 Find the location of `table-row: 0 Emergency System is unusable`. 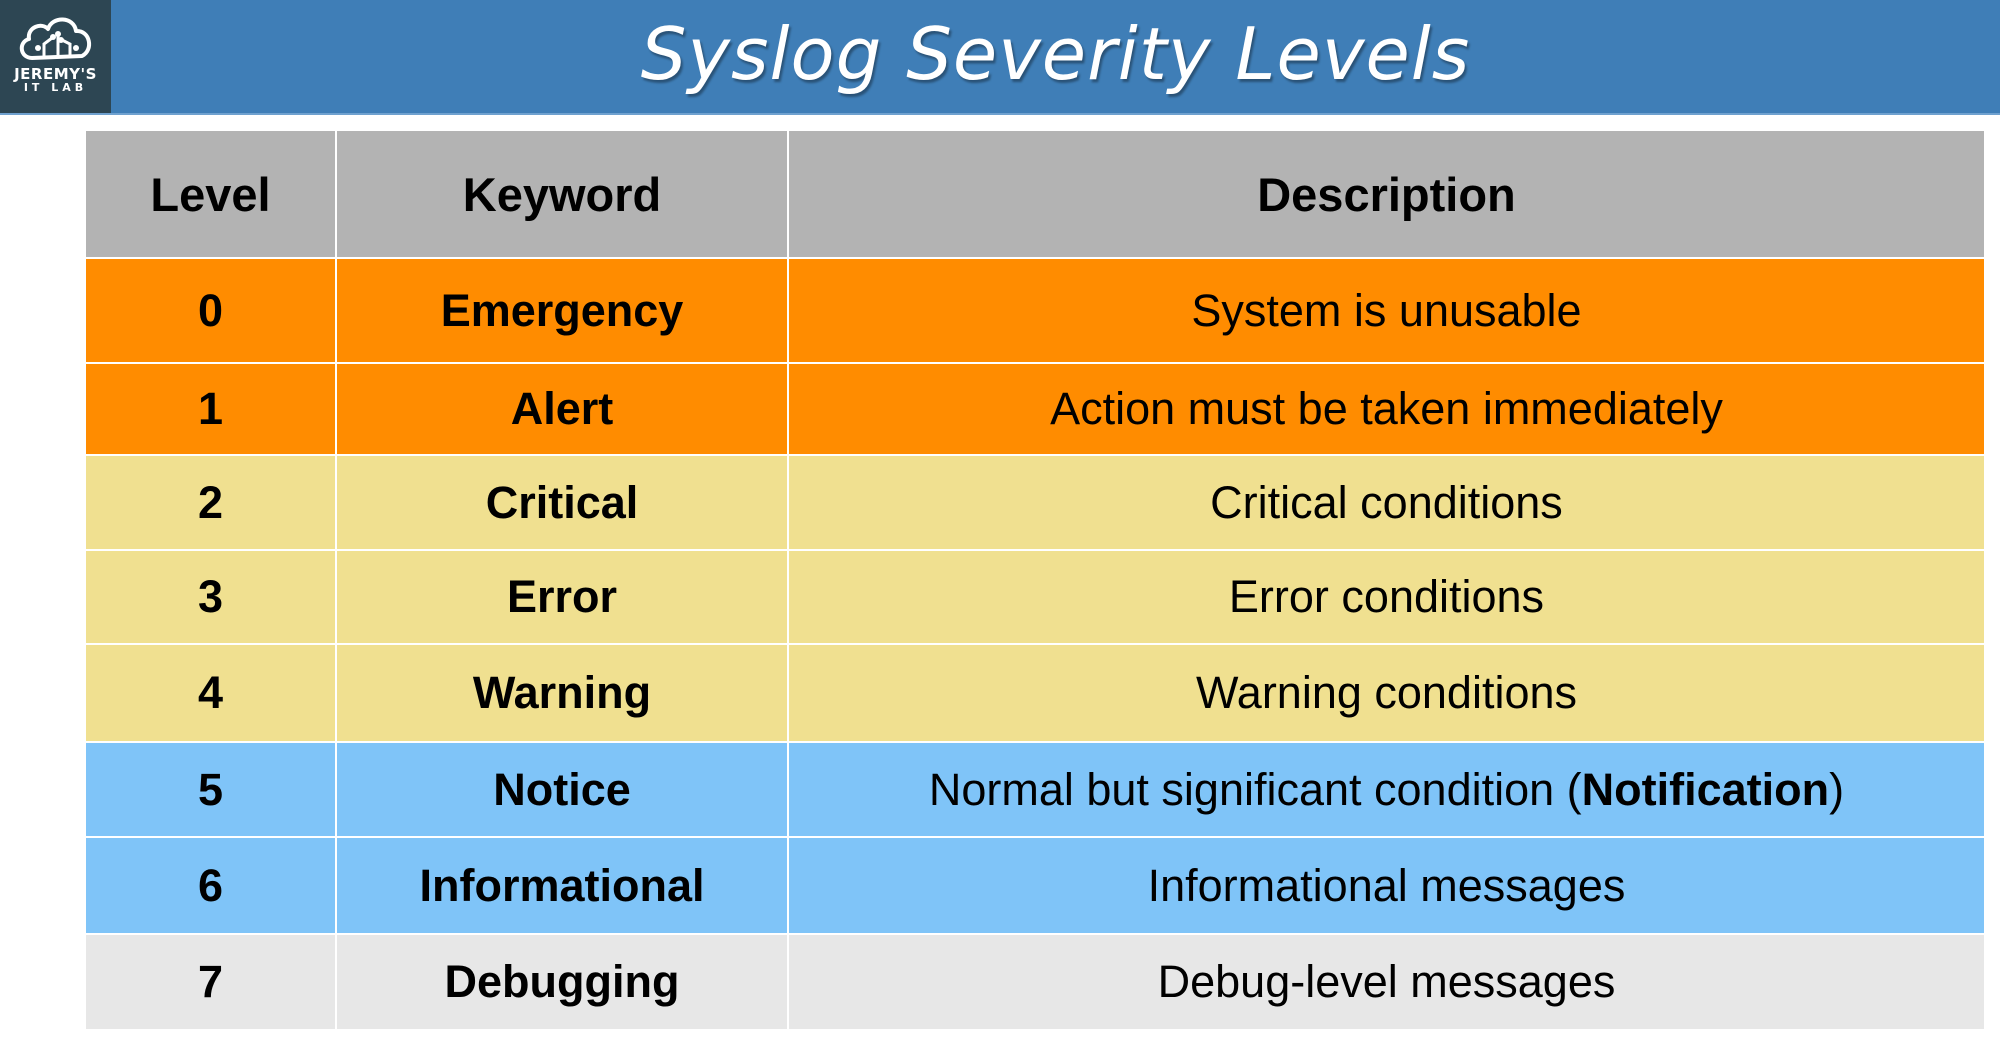

table-row: 0 Emergency System is unusable is located at coordinates (1035, 310).